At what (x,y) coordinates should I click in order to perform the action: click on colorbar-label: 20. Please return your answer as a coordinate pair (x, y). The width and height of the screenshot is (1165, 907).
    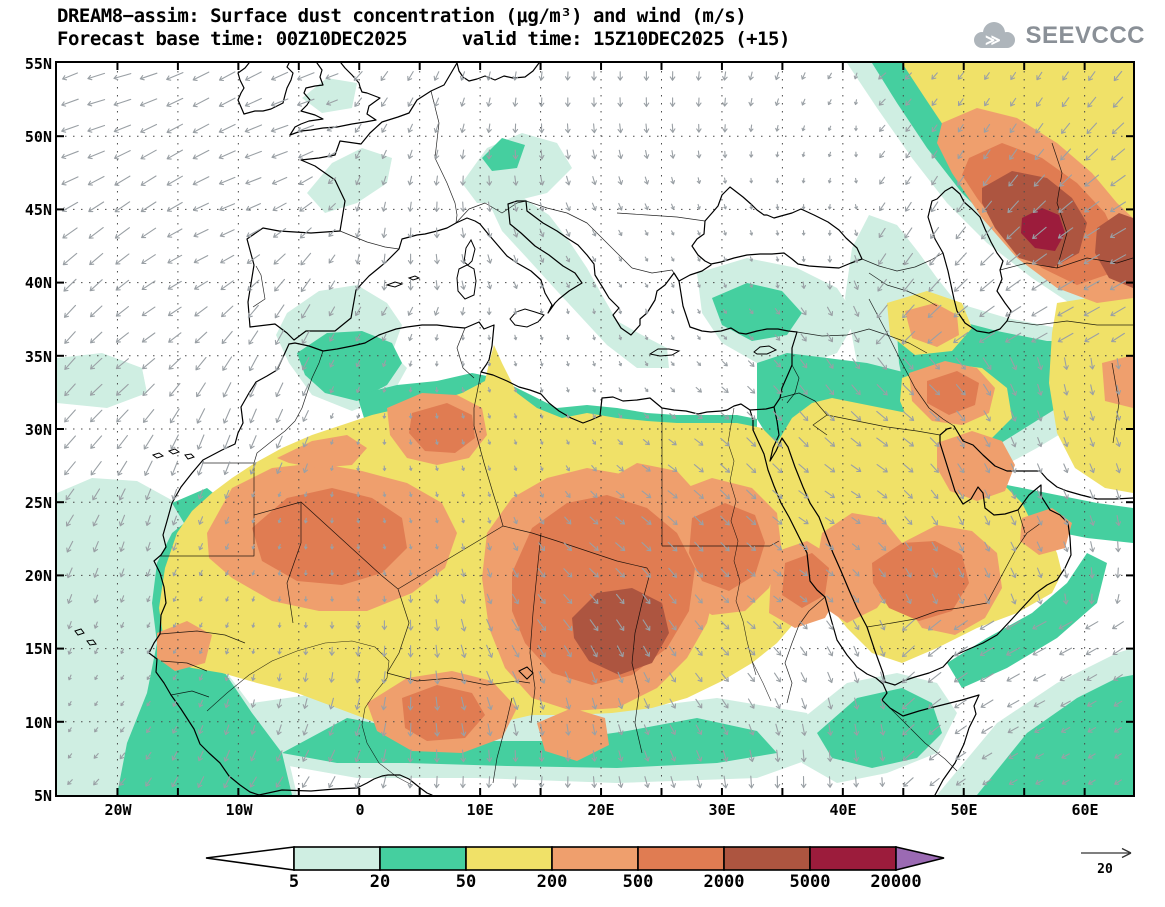
    Looking at the image, I should click on (380, 882).